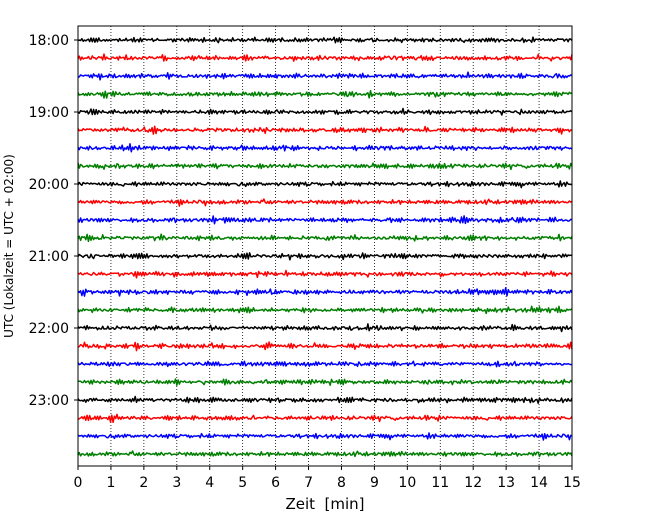  Describe the element at coordinates (53, 221) in the screenshot. I see `y-axis-ticks: 18:00 19:00 20:00 21:00 22:00 23:00` at that location.